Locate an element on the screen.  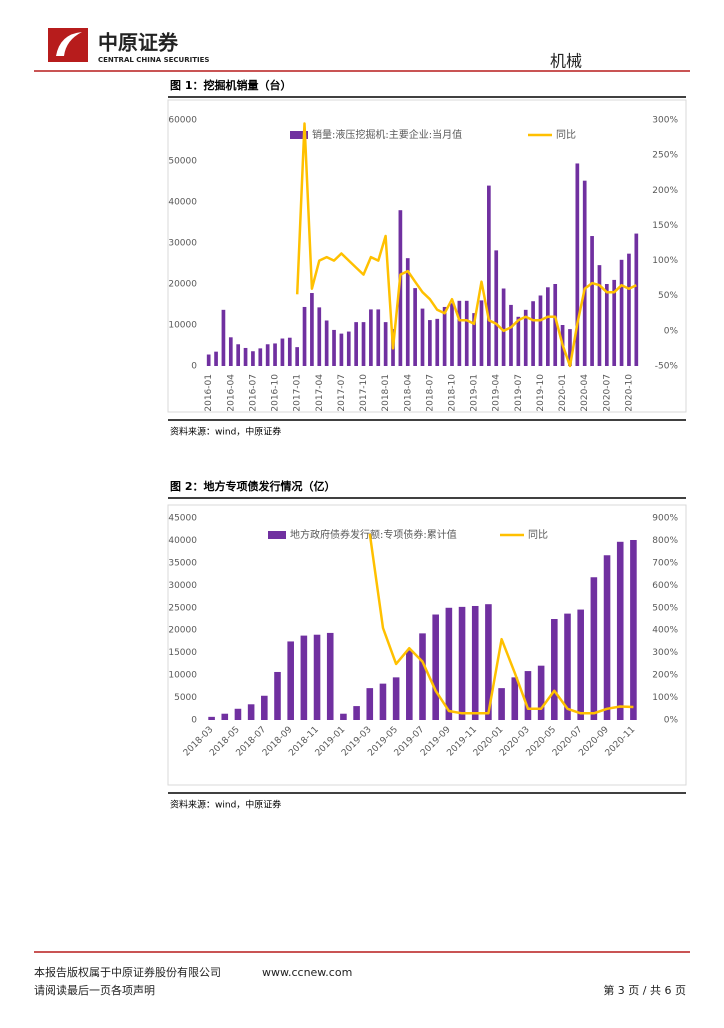
logo-swoosh is located at coordinates (69, 44).